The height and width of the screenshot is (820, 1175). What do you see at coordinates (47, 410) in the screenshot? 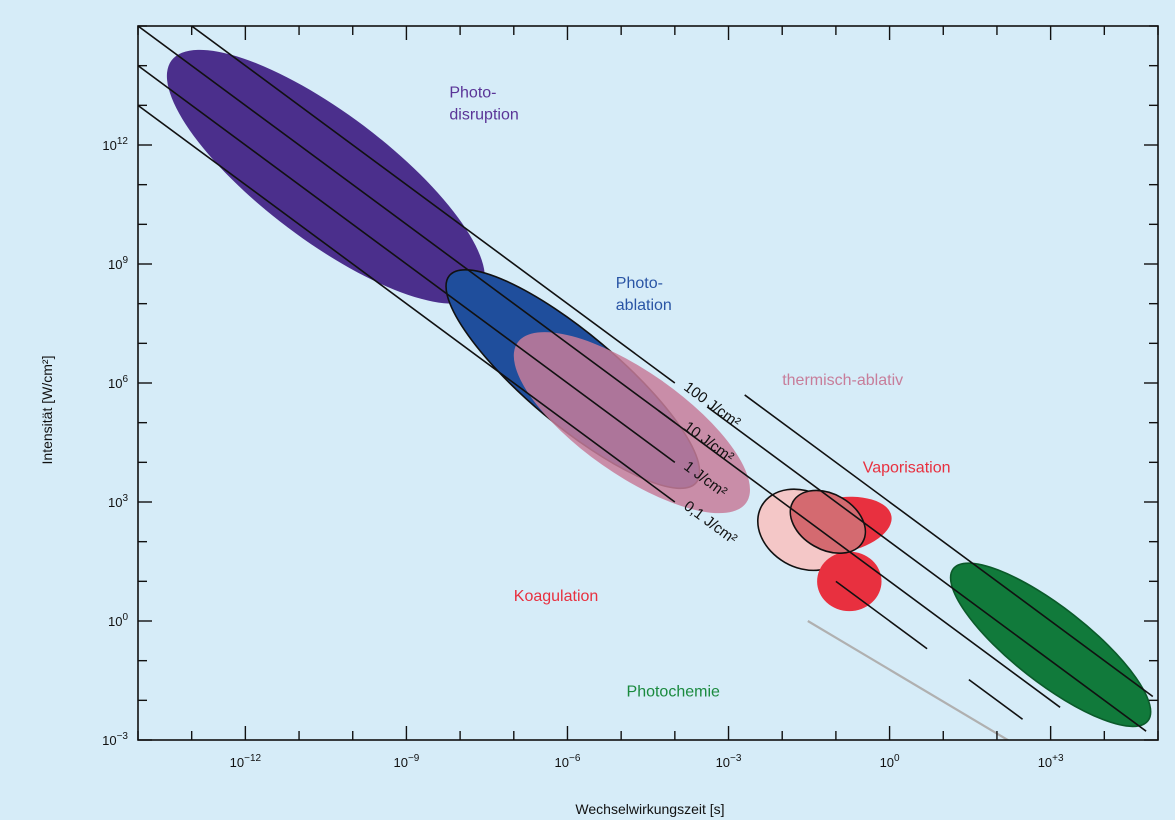
I see `y-axis-title: Intensität [W/cm²]` at bounding box center [47, 410].